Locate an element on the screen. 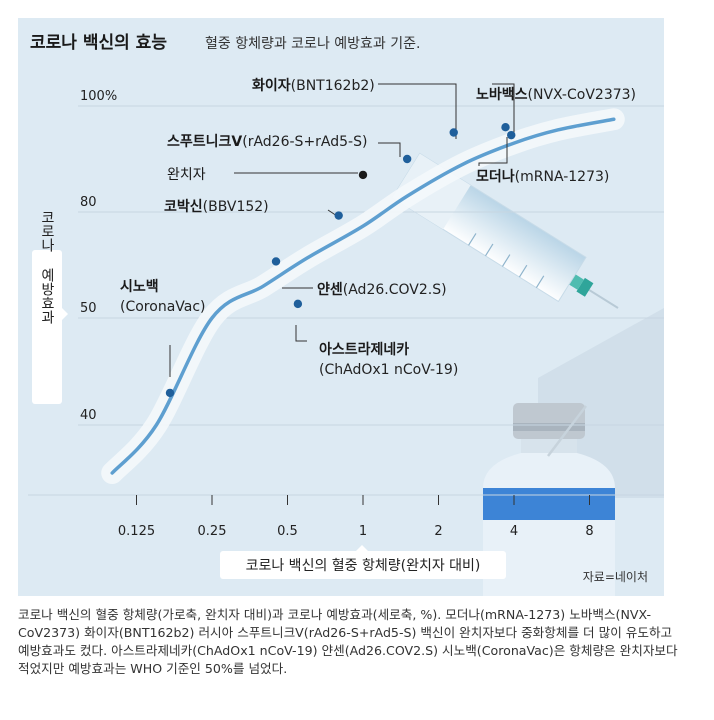 The image size is (714, 720). point-label: 시노백 (CoronaVac) is located at coordinates (163, 297).